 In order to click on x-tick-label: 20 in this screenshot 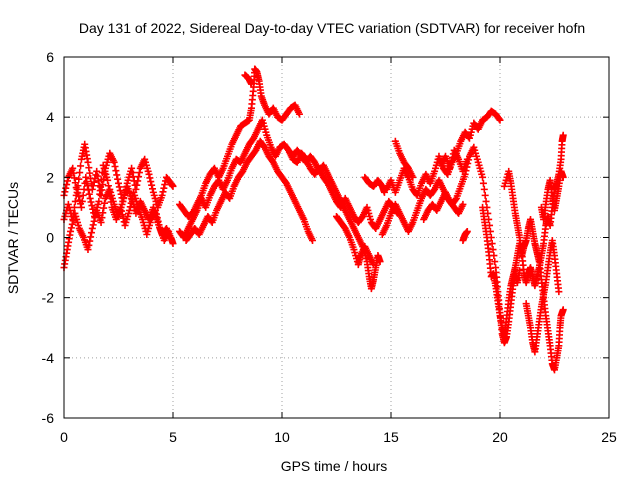, I will do `click(500, 437)`.